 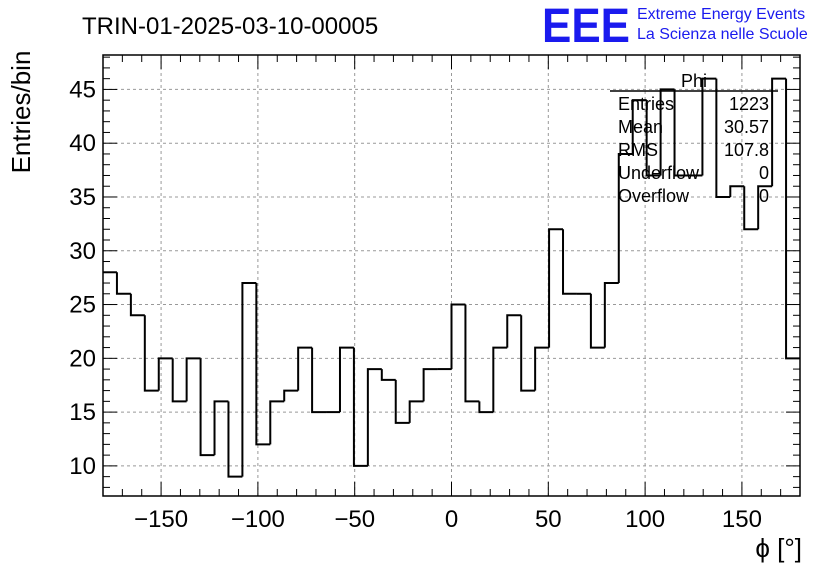 I want to click on x-tick-label: −50, so click(x=354, y=519).